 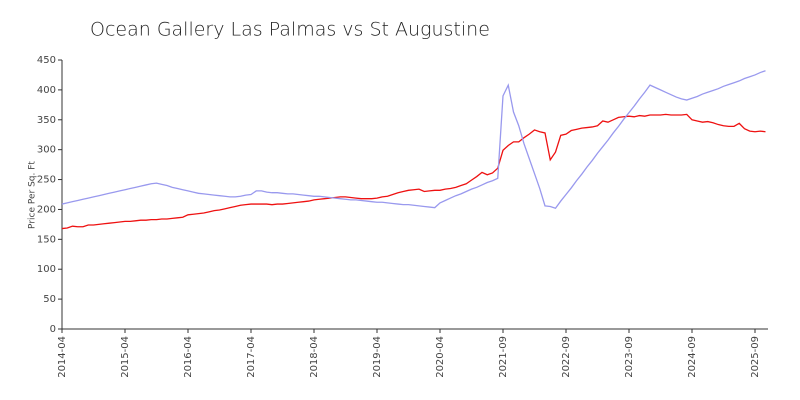 I want to click on y-tick-label: 350, so click(x=46, y=120).